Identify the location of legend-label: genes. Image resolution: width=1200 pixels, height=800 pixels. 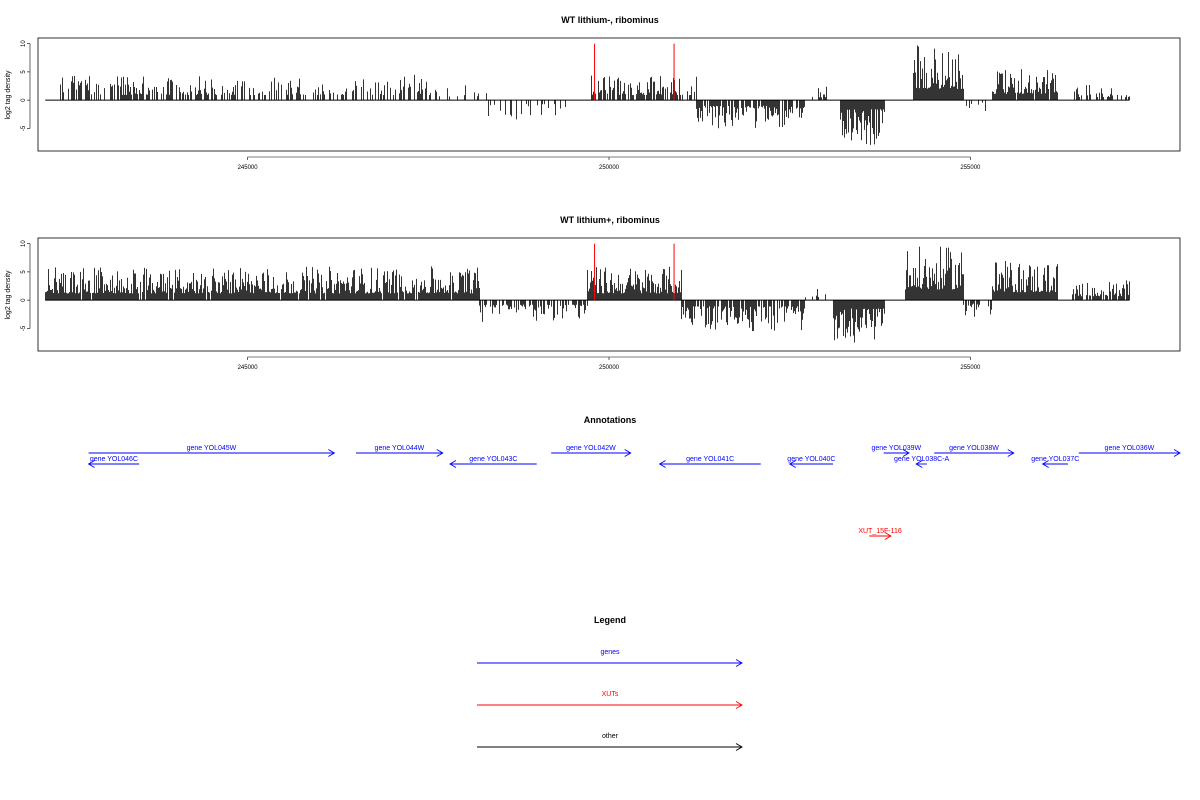
(610, 652).